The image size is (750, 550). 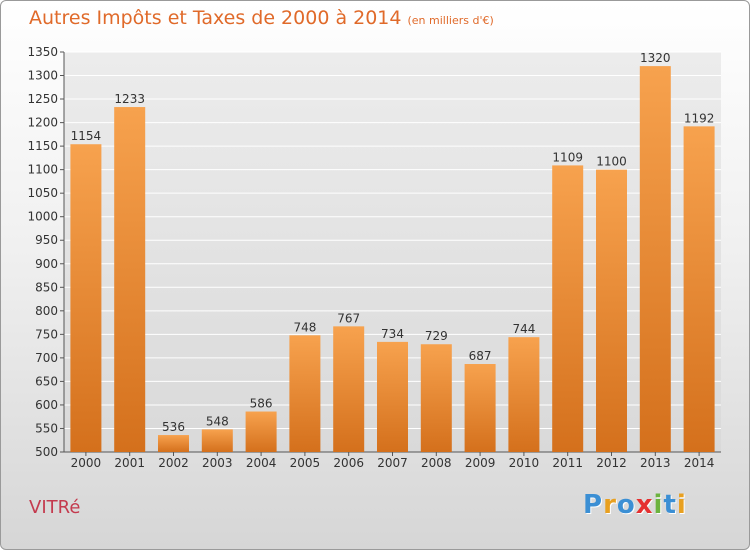 I want to click on x-tick-label-2010: 2010, so click(x=524, y=463).